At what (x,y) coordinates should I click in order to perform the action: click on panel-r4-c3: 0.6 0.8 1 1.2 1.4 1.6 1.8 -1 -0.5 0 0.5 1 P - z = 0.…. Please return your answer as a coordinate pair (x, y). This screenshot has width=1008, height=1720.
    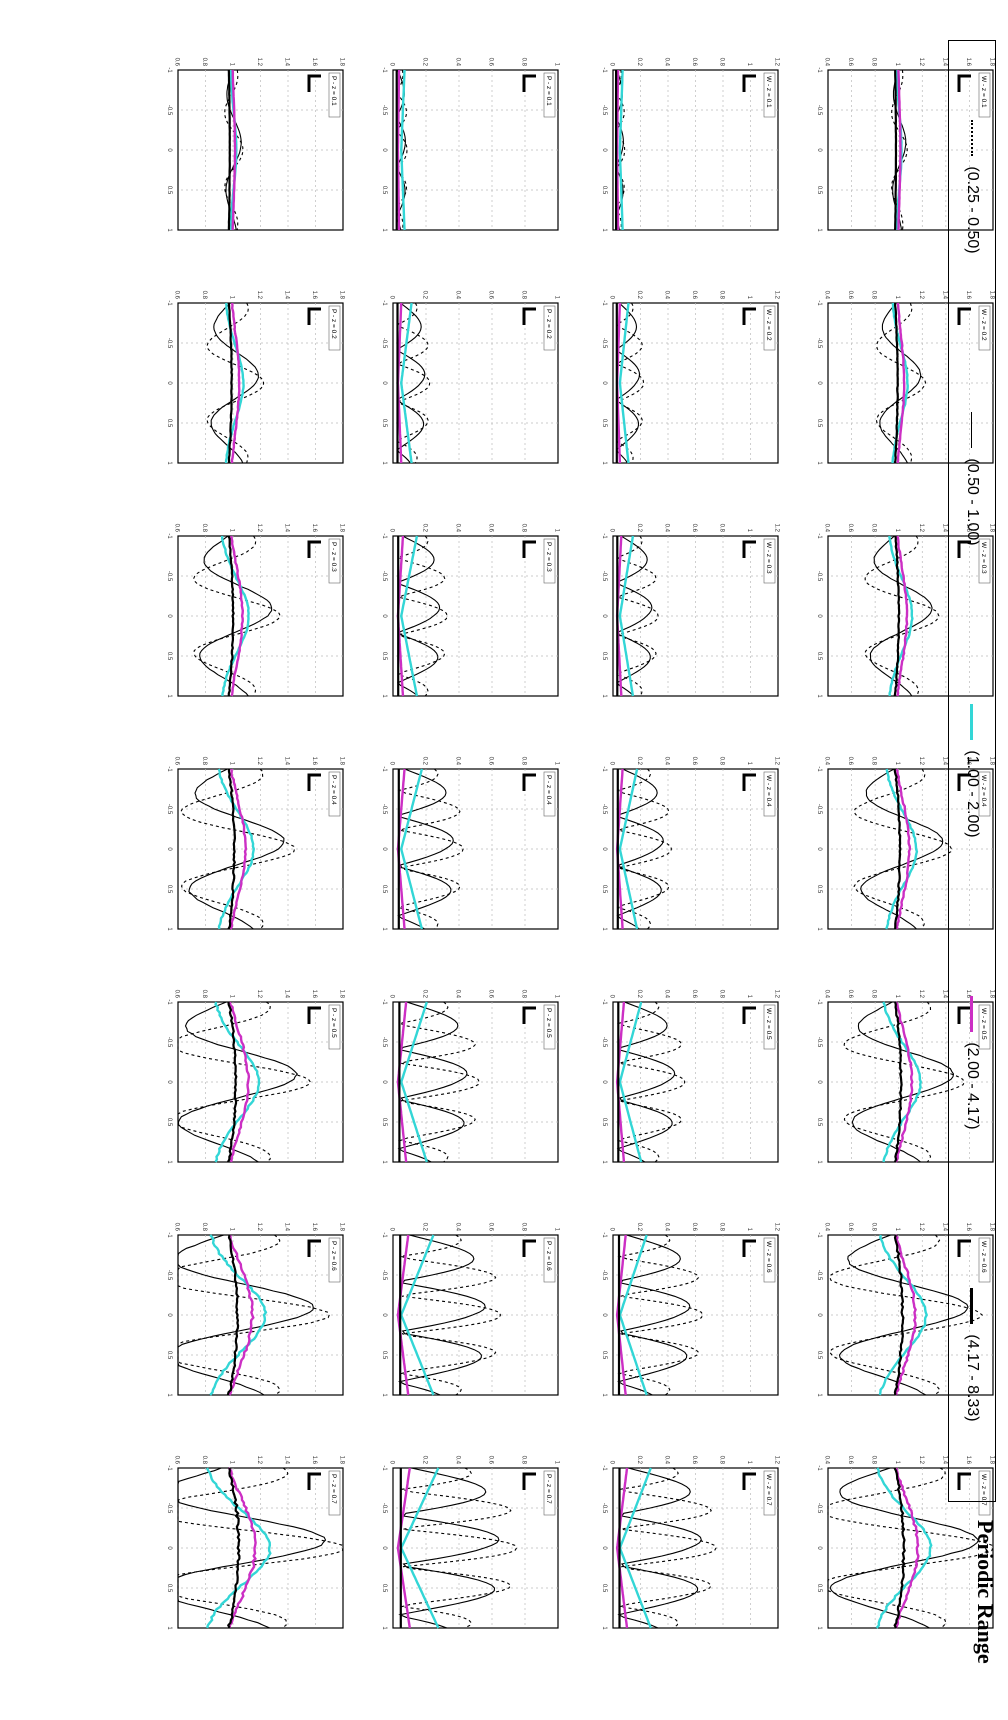
    Looking at the image, I should click on (255, 611).